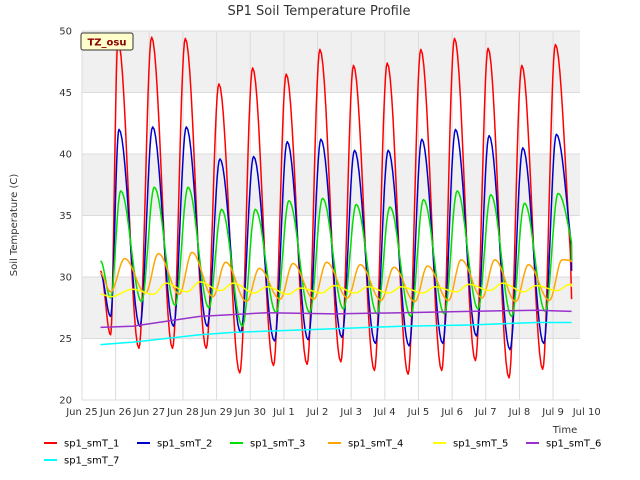 Image resolution: width=640 pixels, height=480 pixels. What do you see at coordinates (564, 430) in the screenshot?
I see `x-axis-label: Time` at bounding box center [564, 430].